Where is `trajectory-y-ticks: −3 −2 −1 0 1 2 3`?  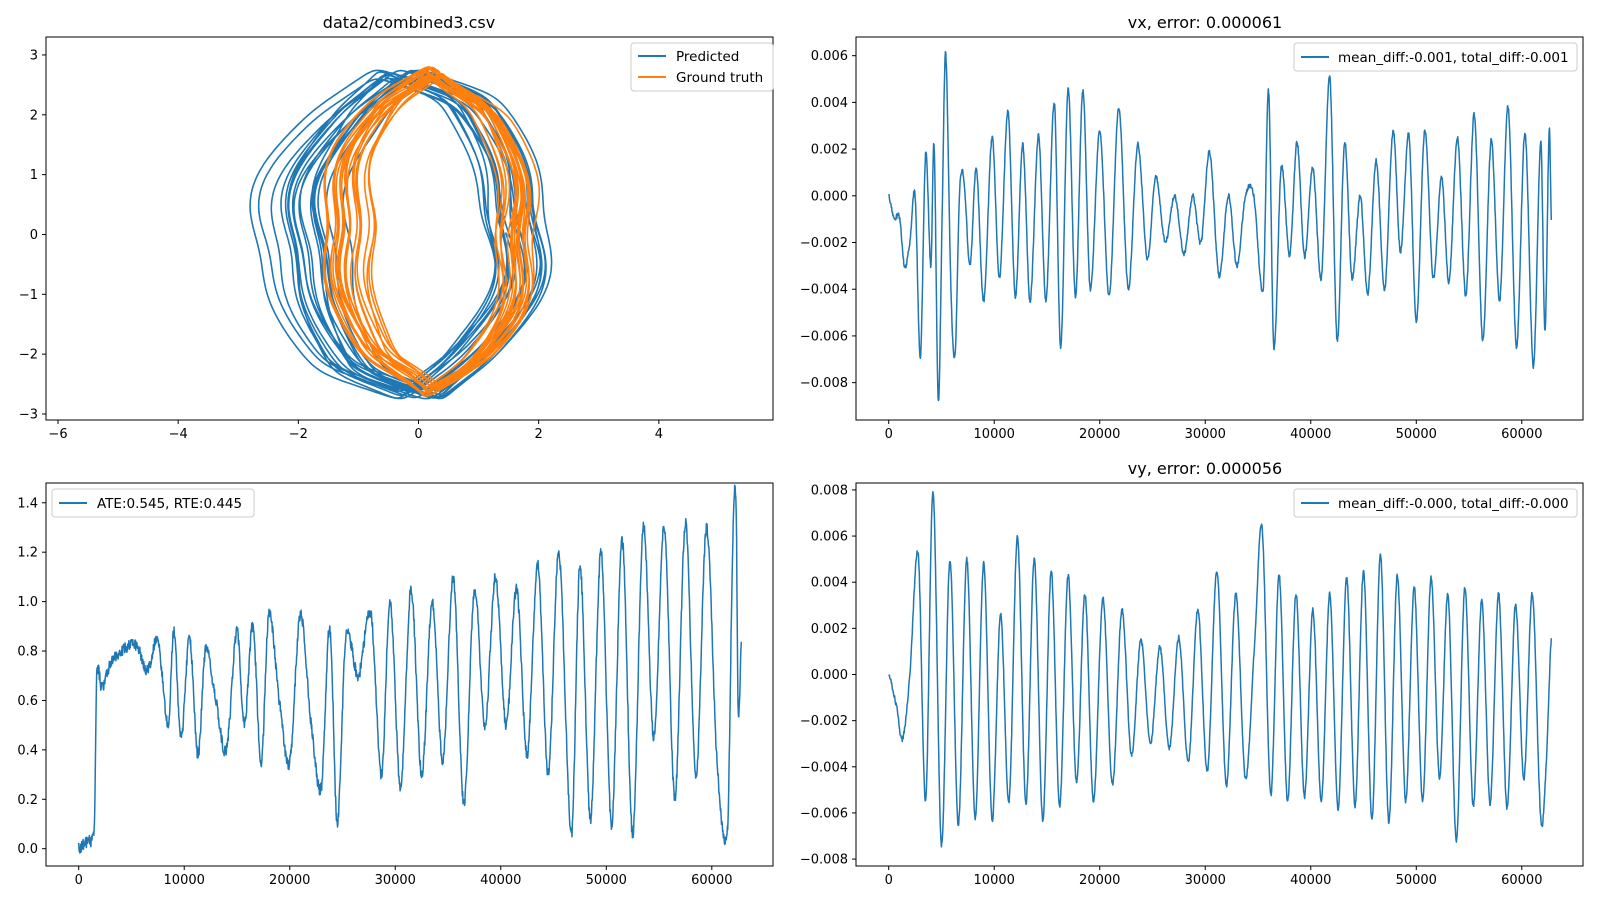
trajectory-y-ticks: −3 −2 −1 0 1 2 3 is located at coordinates (32, 235).